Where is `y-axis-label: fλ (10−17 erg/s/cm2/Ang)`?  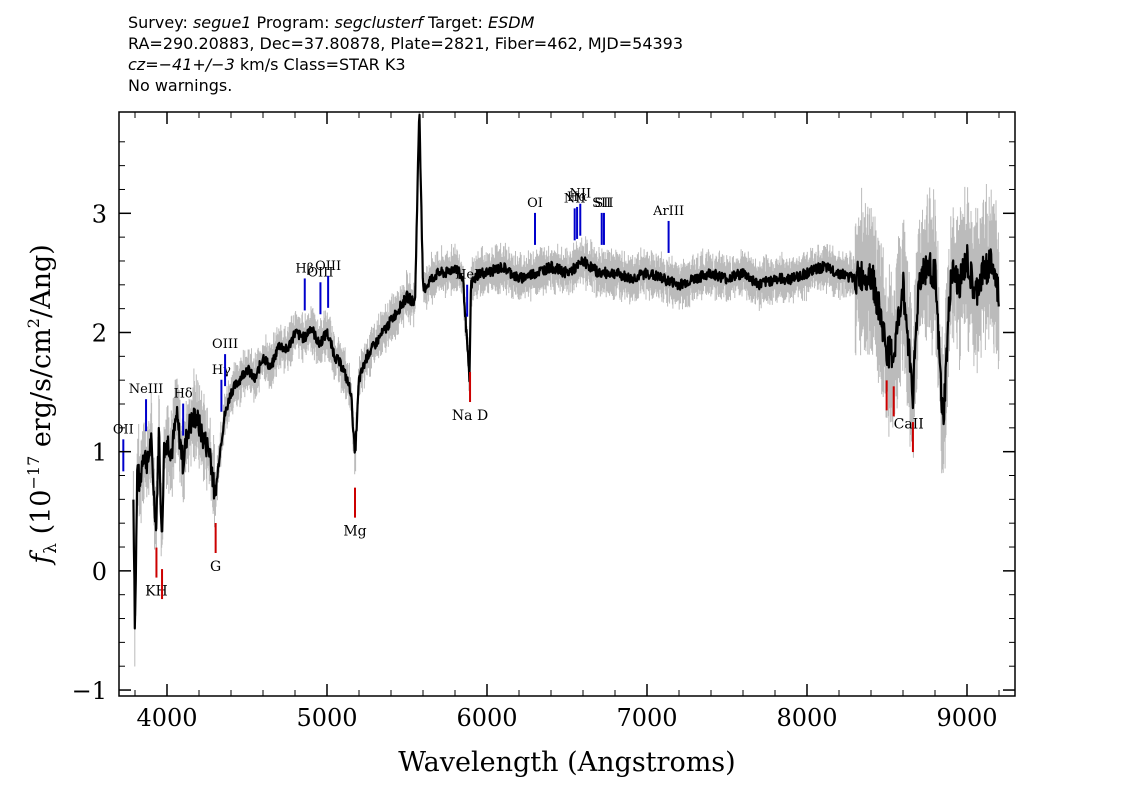 y-axis-label: fλ (10−17 erg/s/cm2/Ang) is located at coordinates (42, 405).